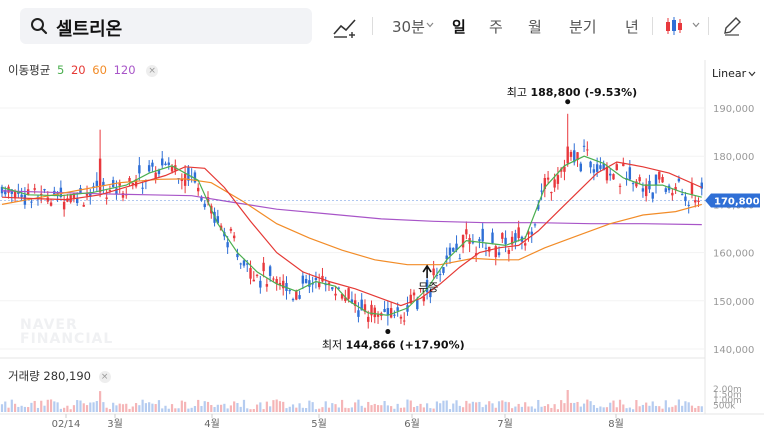 The image size is (764, 433). I want to click on candlestick-type-icon, so click(675, 26).